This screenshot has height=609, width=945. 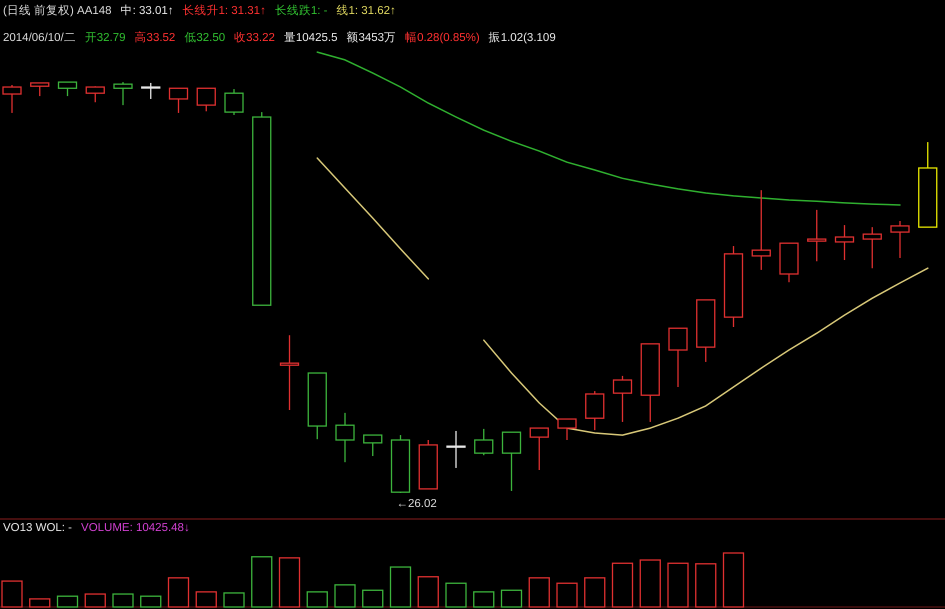 What do you see at coordinates (416, 504) in the screenshot?
I see `text: ←26.02` at bounding box center [416, 504].